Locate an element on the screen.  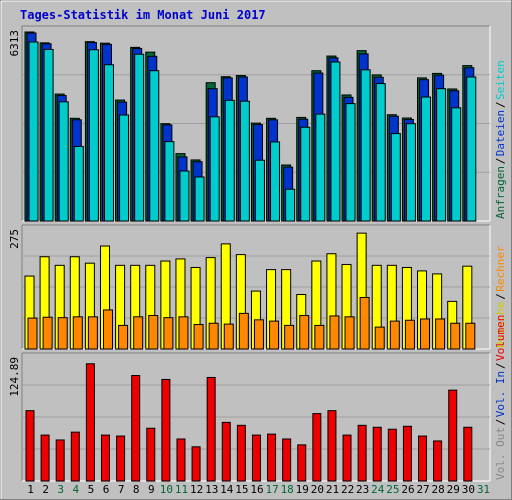
x-label-day-31: 31 is located at coordinates (483, 489).